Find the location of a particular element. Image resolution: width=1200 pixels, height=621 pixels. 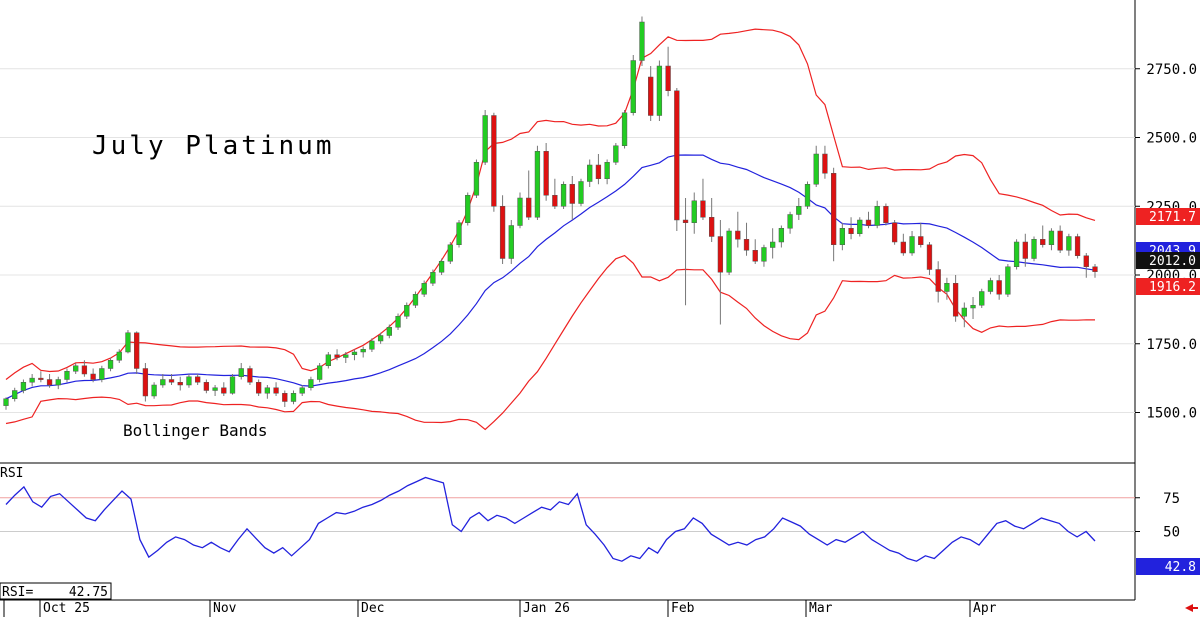

price-tick-label: 1500.0 is located at coordinates (1171, 414).